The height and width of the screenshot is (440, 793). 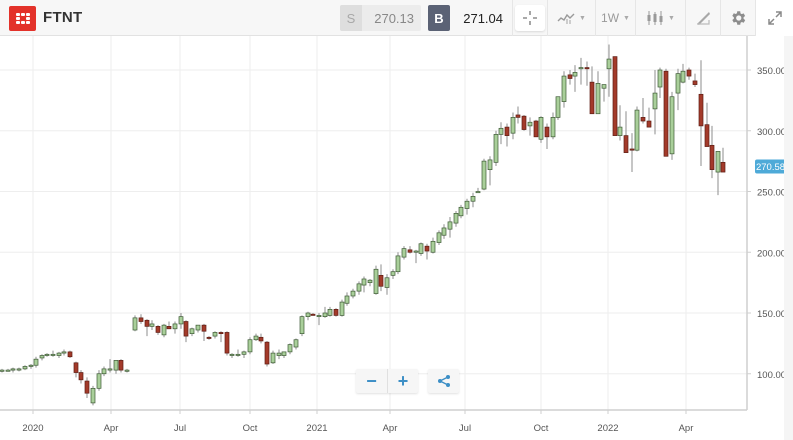 What do you see at coordinates (402, 381) in the screenshot?
I see `zoom-in-button: +` at bounding box center [402, 381].